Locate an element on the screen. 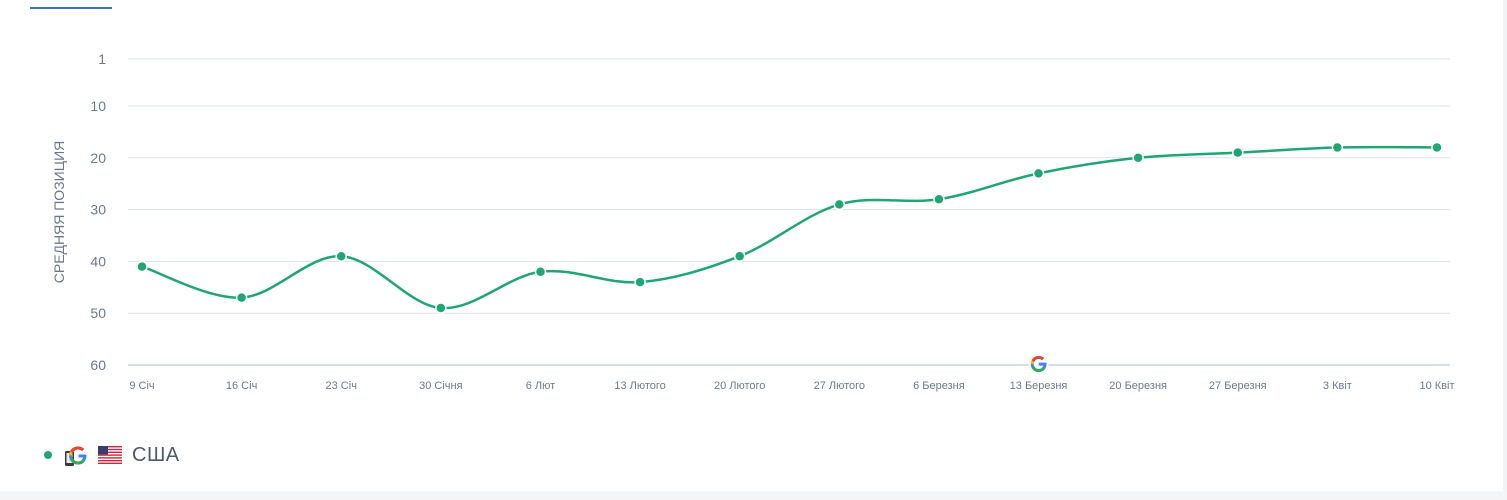 Image resolution: width=1507 pixels, height=500 pixels. x-tick-label: 16 Січ is located at coordinates (241, 386).